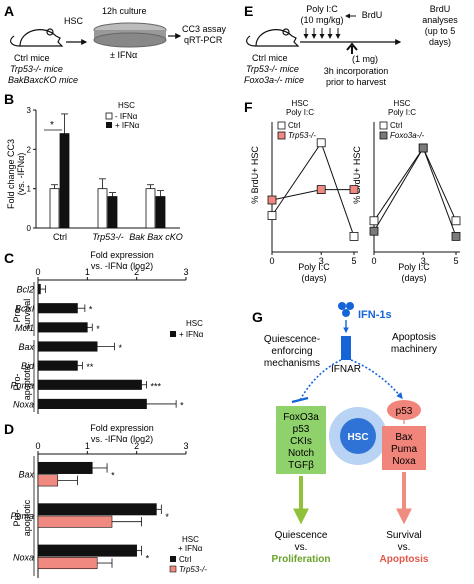  I want to click on c-y-tick-label: Bax, so click(26, 347).